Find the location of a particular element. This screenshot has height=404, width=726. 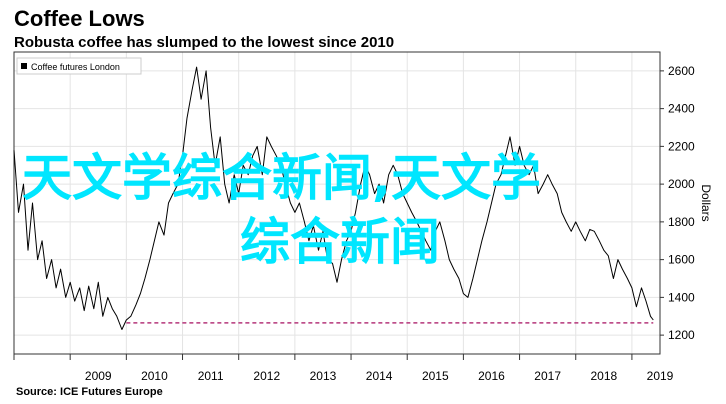

x-tick-label: 2012 is located at coordinates (266, 376).